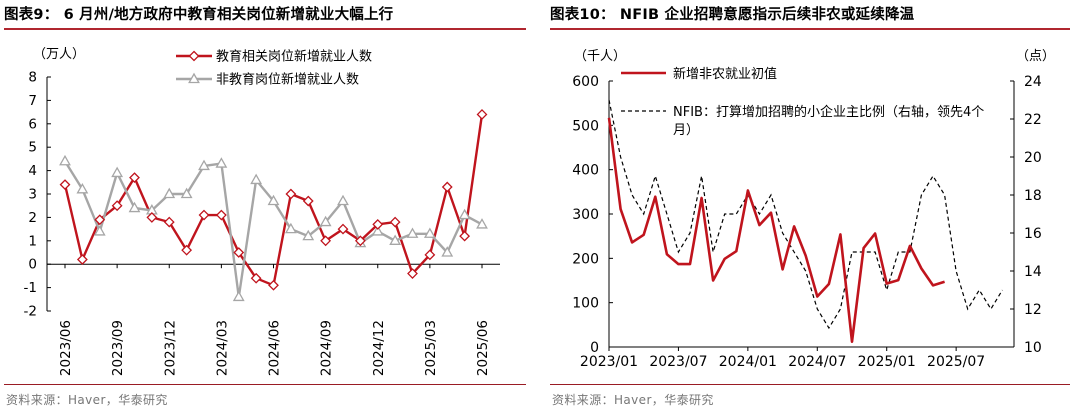  I want to click on left-y-tick-label: 0, so click(594, 348).